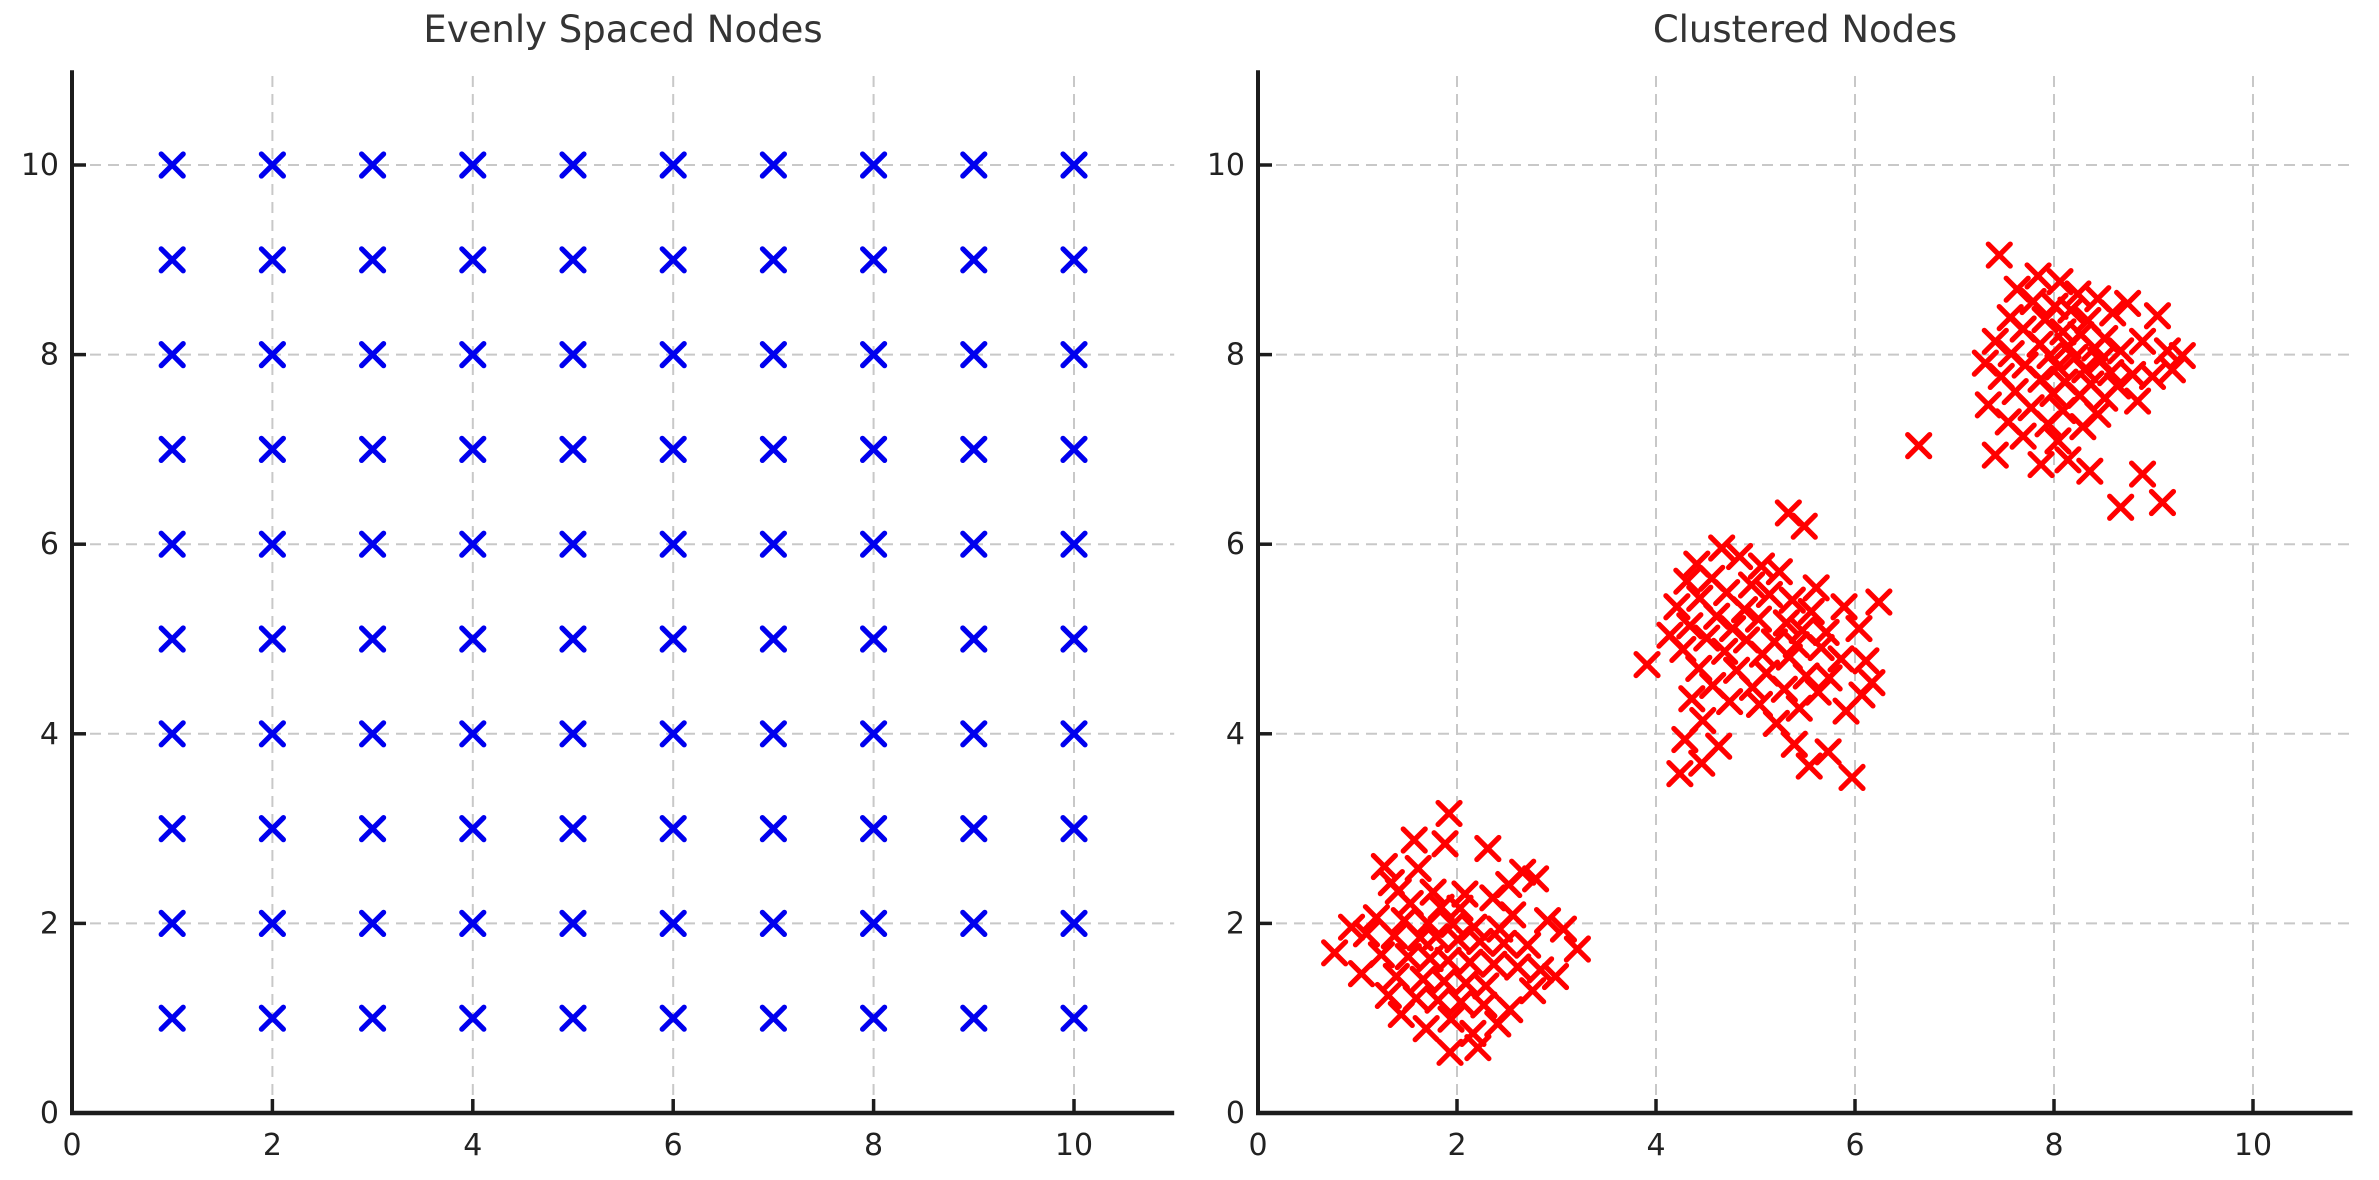 The width and height of the screenshot is (2379, 1180). What do you see at coordinates (272, 1145) in the screenshot?
I see `x-tick-label: 2` at bounding box center [272, 1145].